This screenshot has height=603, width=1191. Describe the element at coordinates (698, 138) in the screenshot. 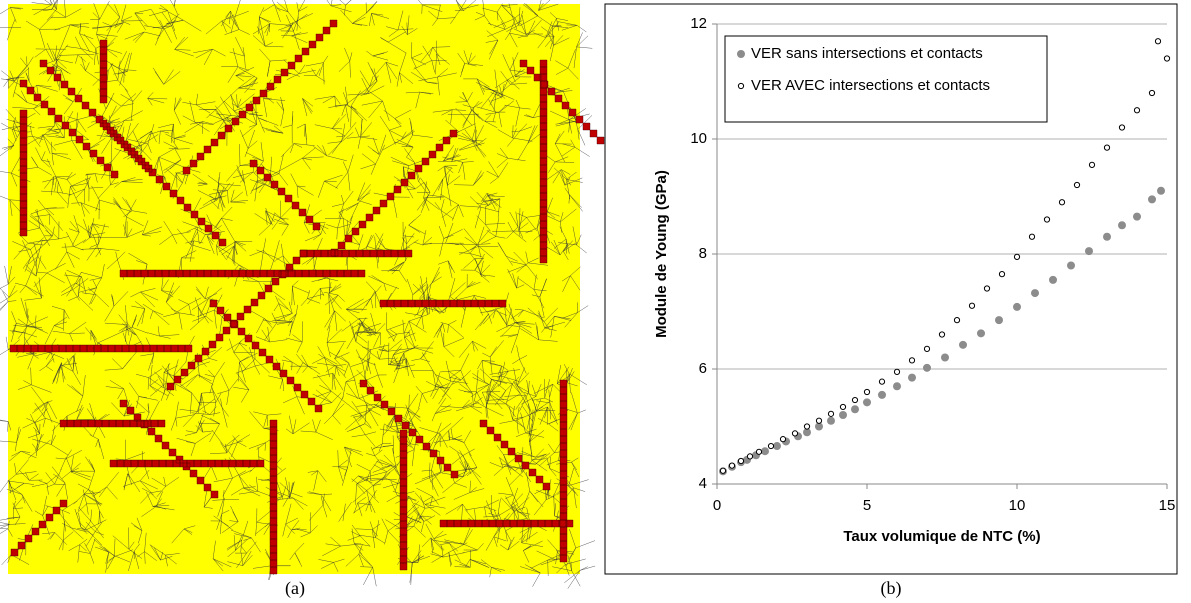

I see `y-tick-label: 10` at that location.